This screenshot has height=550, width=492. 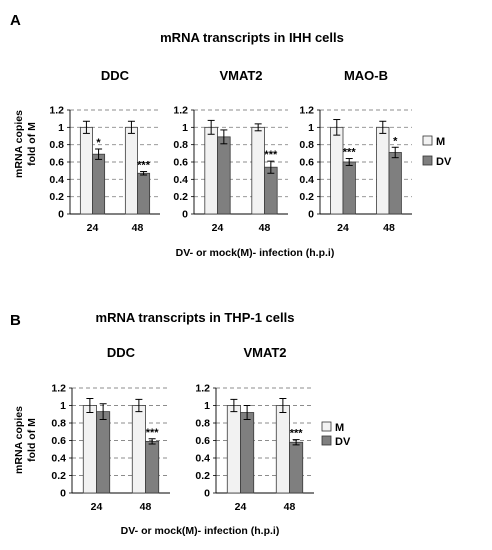 I want to click on y-axis-label-a-line2: fold of M, so click(x=32, y=144).